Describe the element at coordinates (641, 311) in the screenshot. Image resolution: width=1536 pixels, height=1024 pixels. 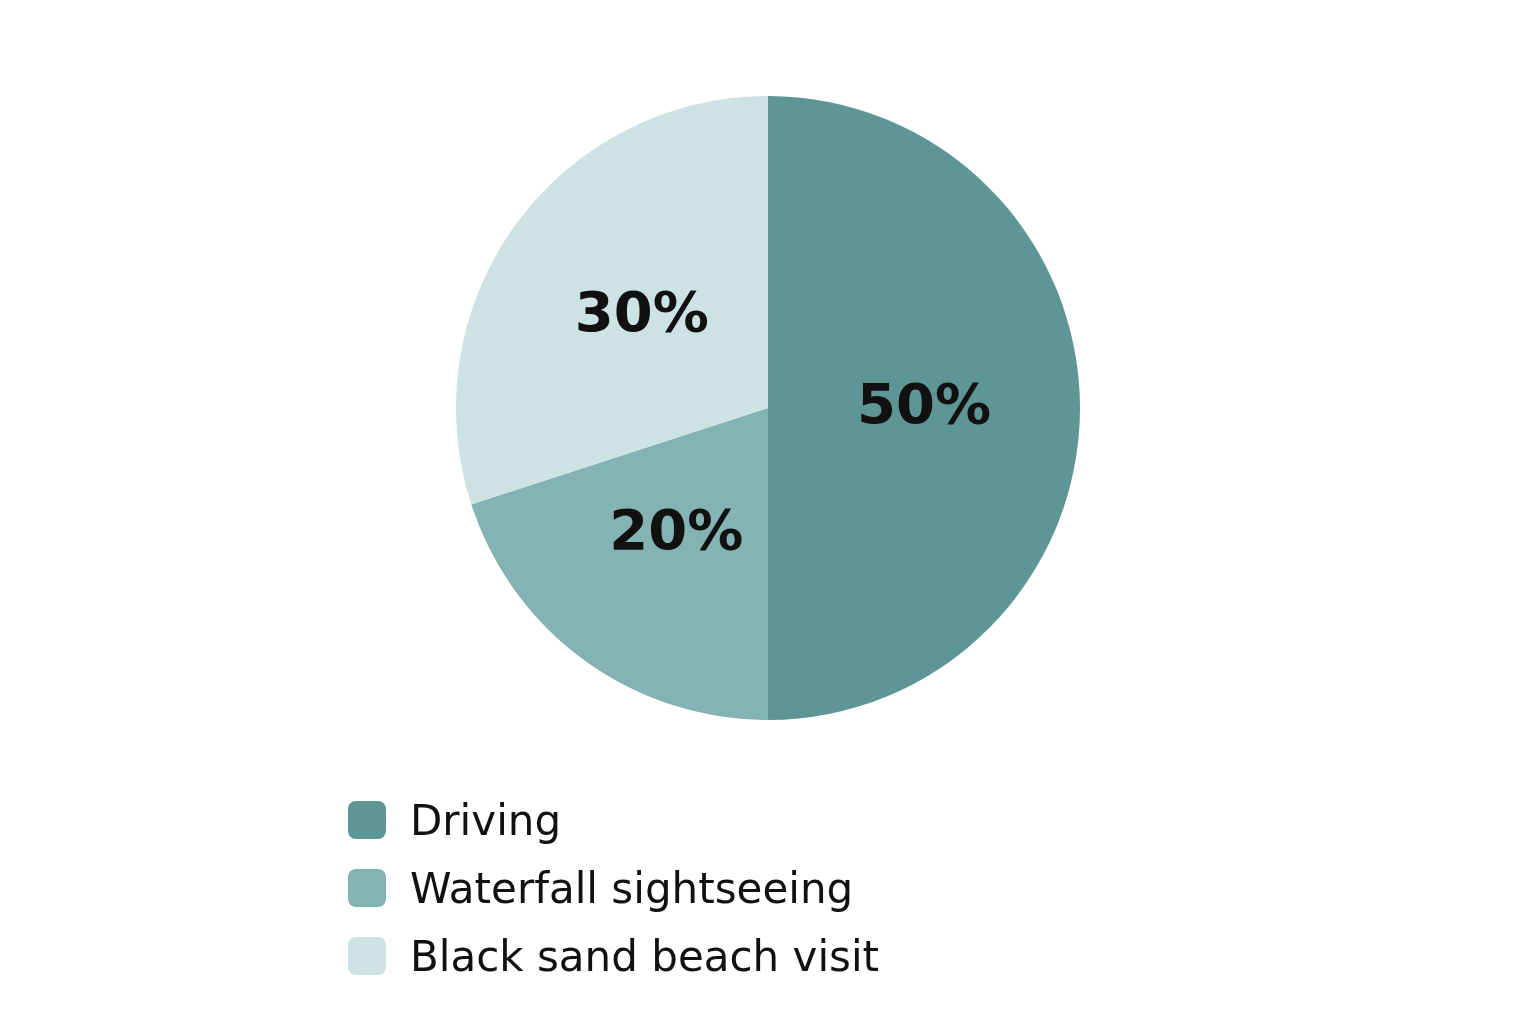
I see `data-label: 30%` at that location.